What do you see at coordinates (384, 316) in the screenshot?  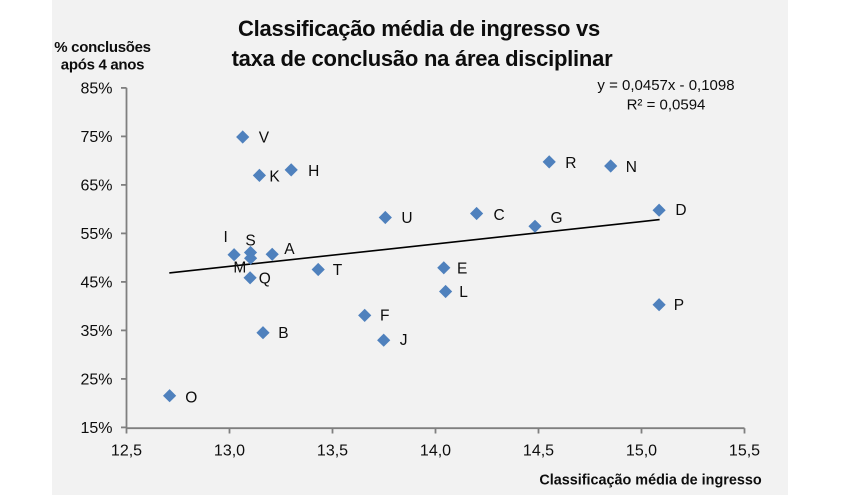 I see `svg-text: F` at bounding box center [384, 316].